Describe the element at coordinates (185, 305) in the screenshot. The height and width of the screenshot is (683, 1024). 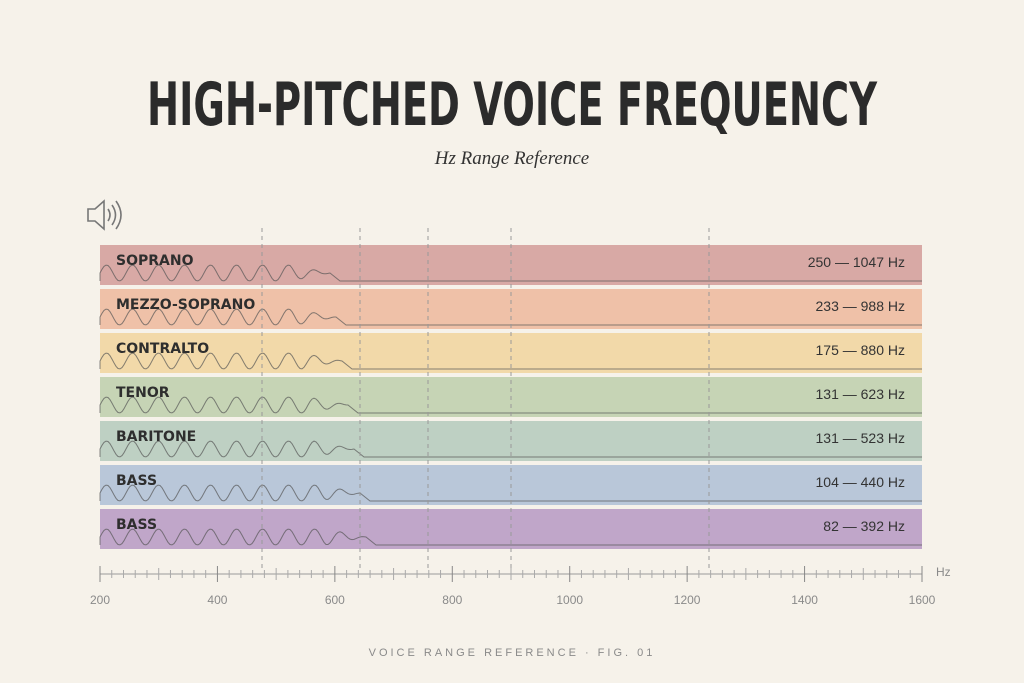
I see `voice-name: MEZZO-SOPRANO` at that location.